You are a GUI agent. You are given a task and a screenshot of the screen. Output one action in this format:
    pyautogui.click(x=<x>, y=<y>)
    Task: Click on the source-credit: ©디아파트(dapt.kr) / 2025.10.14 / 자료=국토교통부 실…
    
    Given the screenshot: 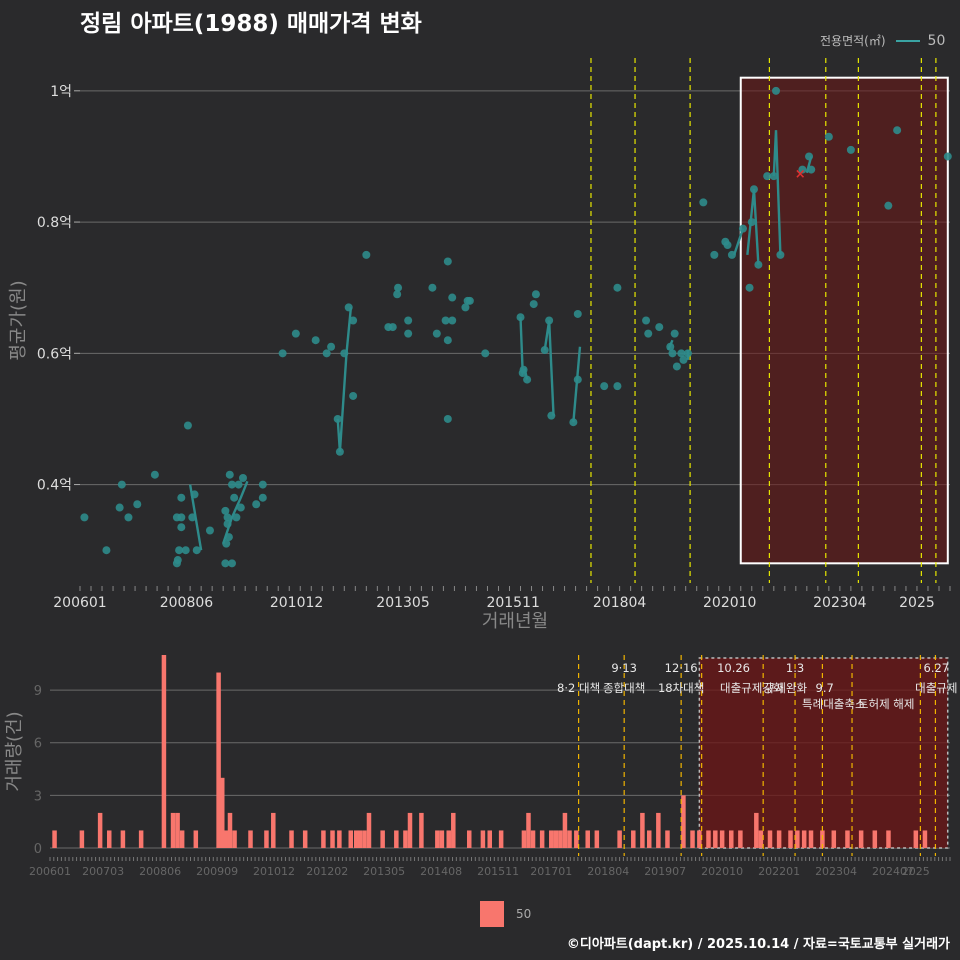 What is the action you would take?
    pyautogui.click(x=758, y=944)
    